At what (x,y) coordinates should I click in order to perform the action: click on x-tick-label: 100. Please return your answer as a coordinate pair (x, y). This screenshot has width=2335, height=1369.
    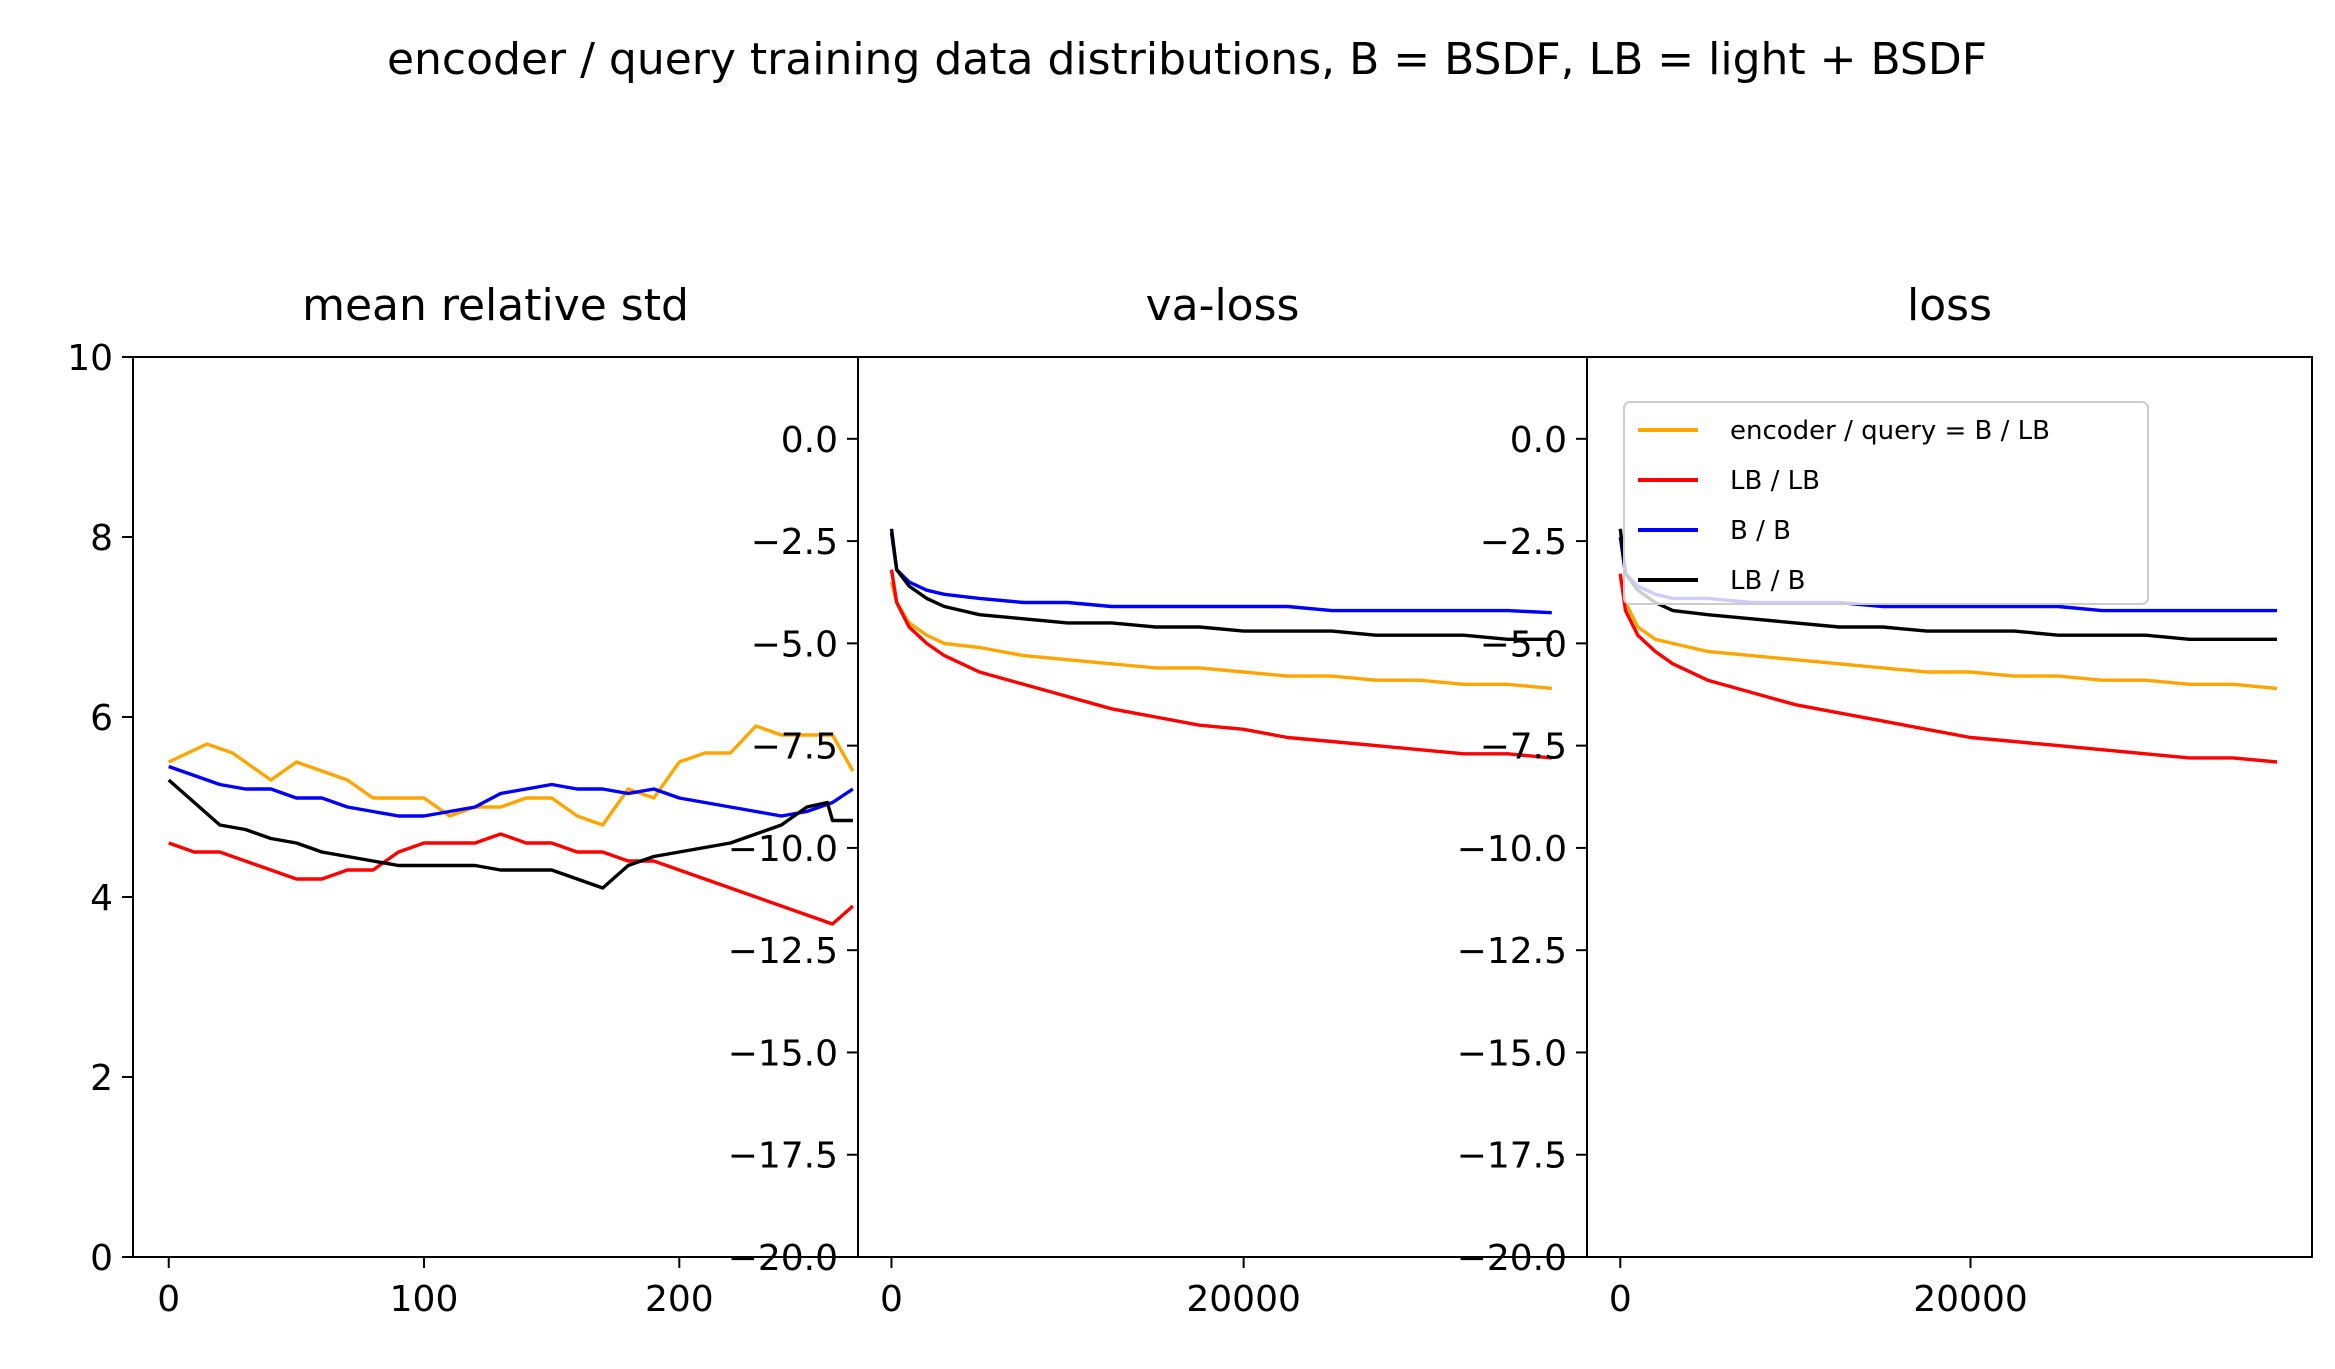
    Looking at the image, I should click on (424, 1299).